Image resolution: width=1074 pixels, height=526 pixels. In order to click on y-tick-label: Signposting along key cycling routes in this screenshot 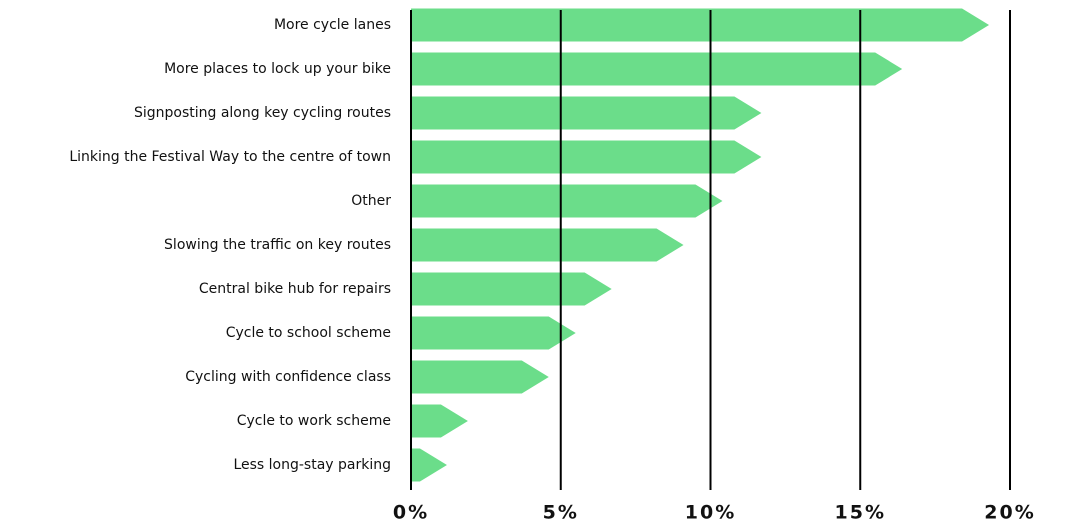, I will do `click(262, 113)`.